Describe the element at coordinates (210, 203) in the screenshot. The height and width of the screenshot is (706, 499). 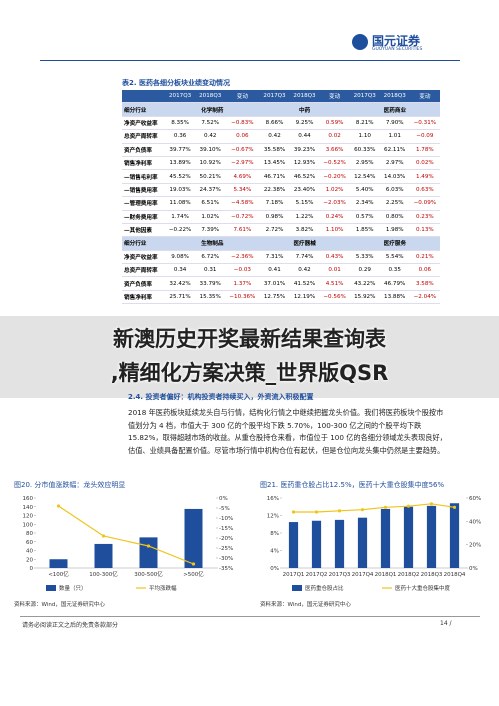
I see `cell: 6.51%` at that location.